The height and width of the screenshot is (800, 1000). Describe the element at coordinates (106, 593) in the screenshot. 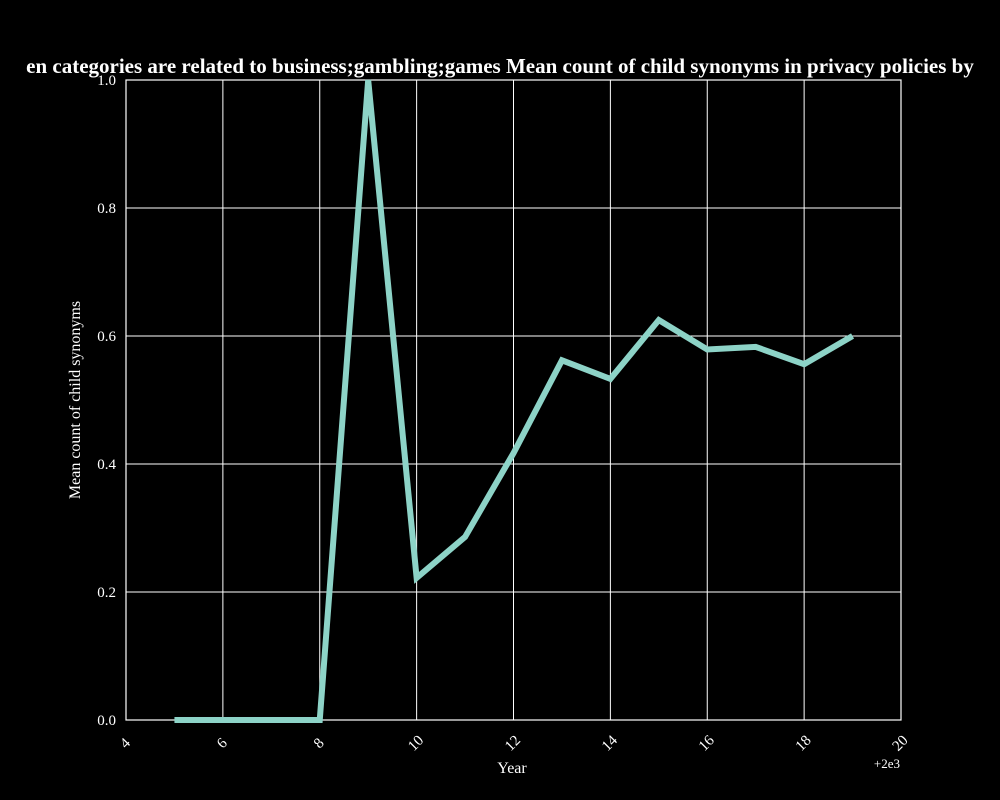

I see `y-tick-label: 0.2` at that location.